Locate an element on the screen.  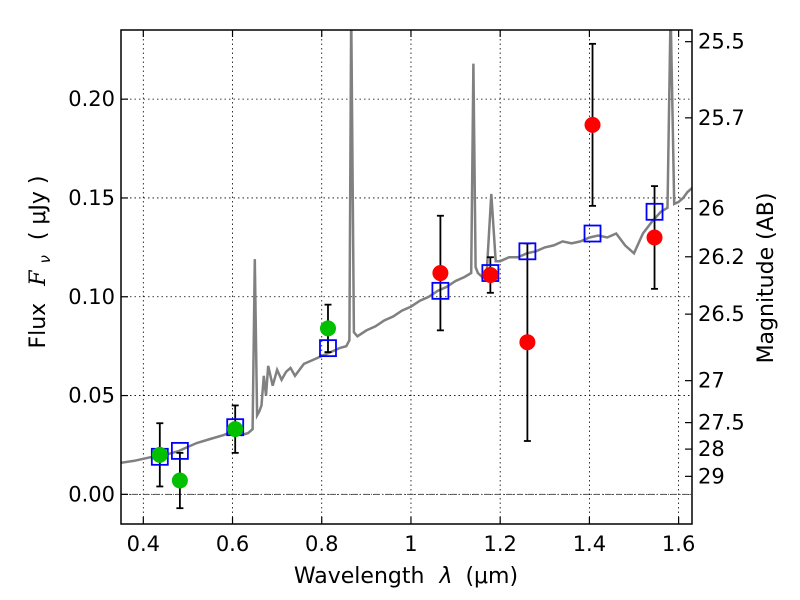
y-axis-title-unit: ( μJy ) is located at coordinates (38, 207).